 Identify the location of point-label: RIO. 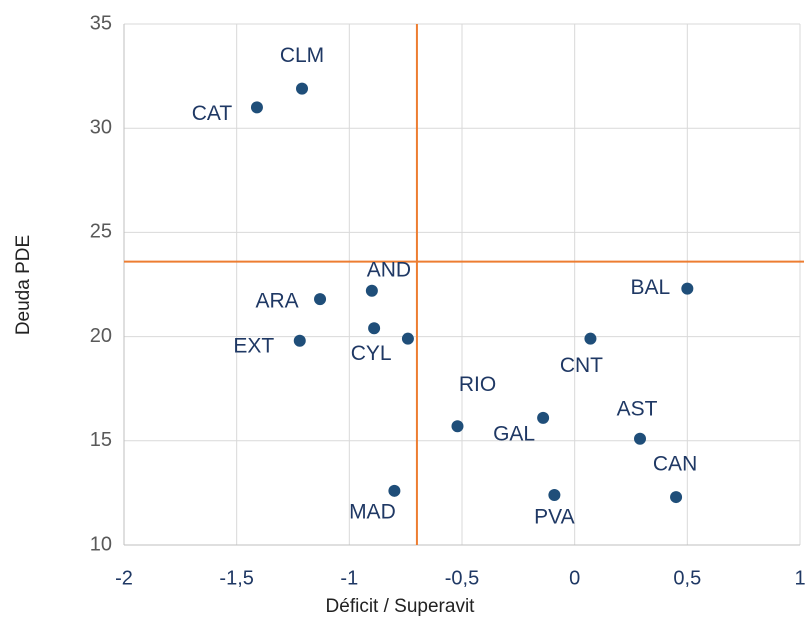
(477, 384).